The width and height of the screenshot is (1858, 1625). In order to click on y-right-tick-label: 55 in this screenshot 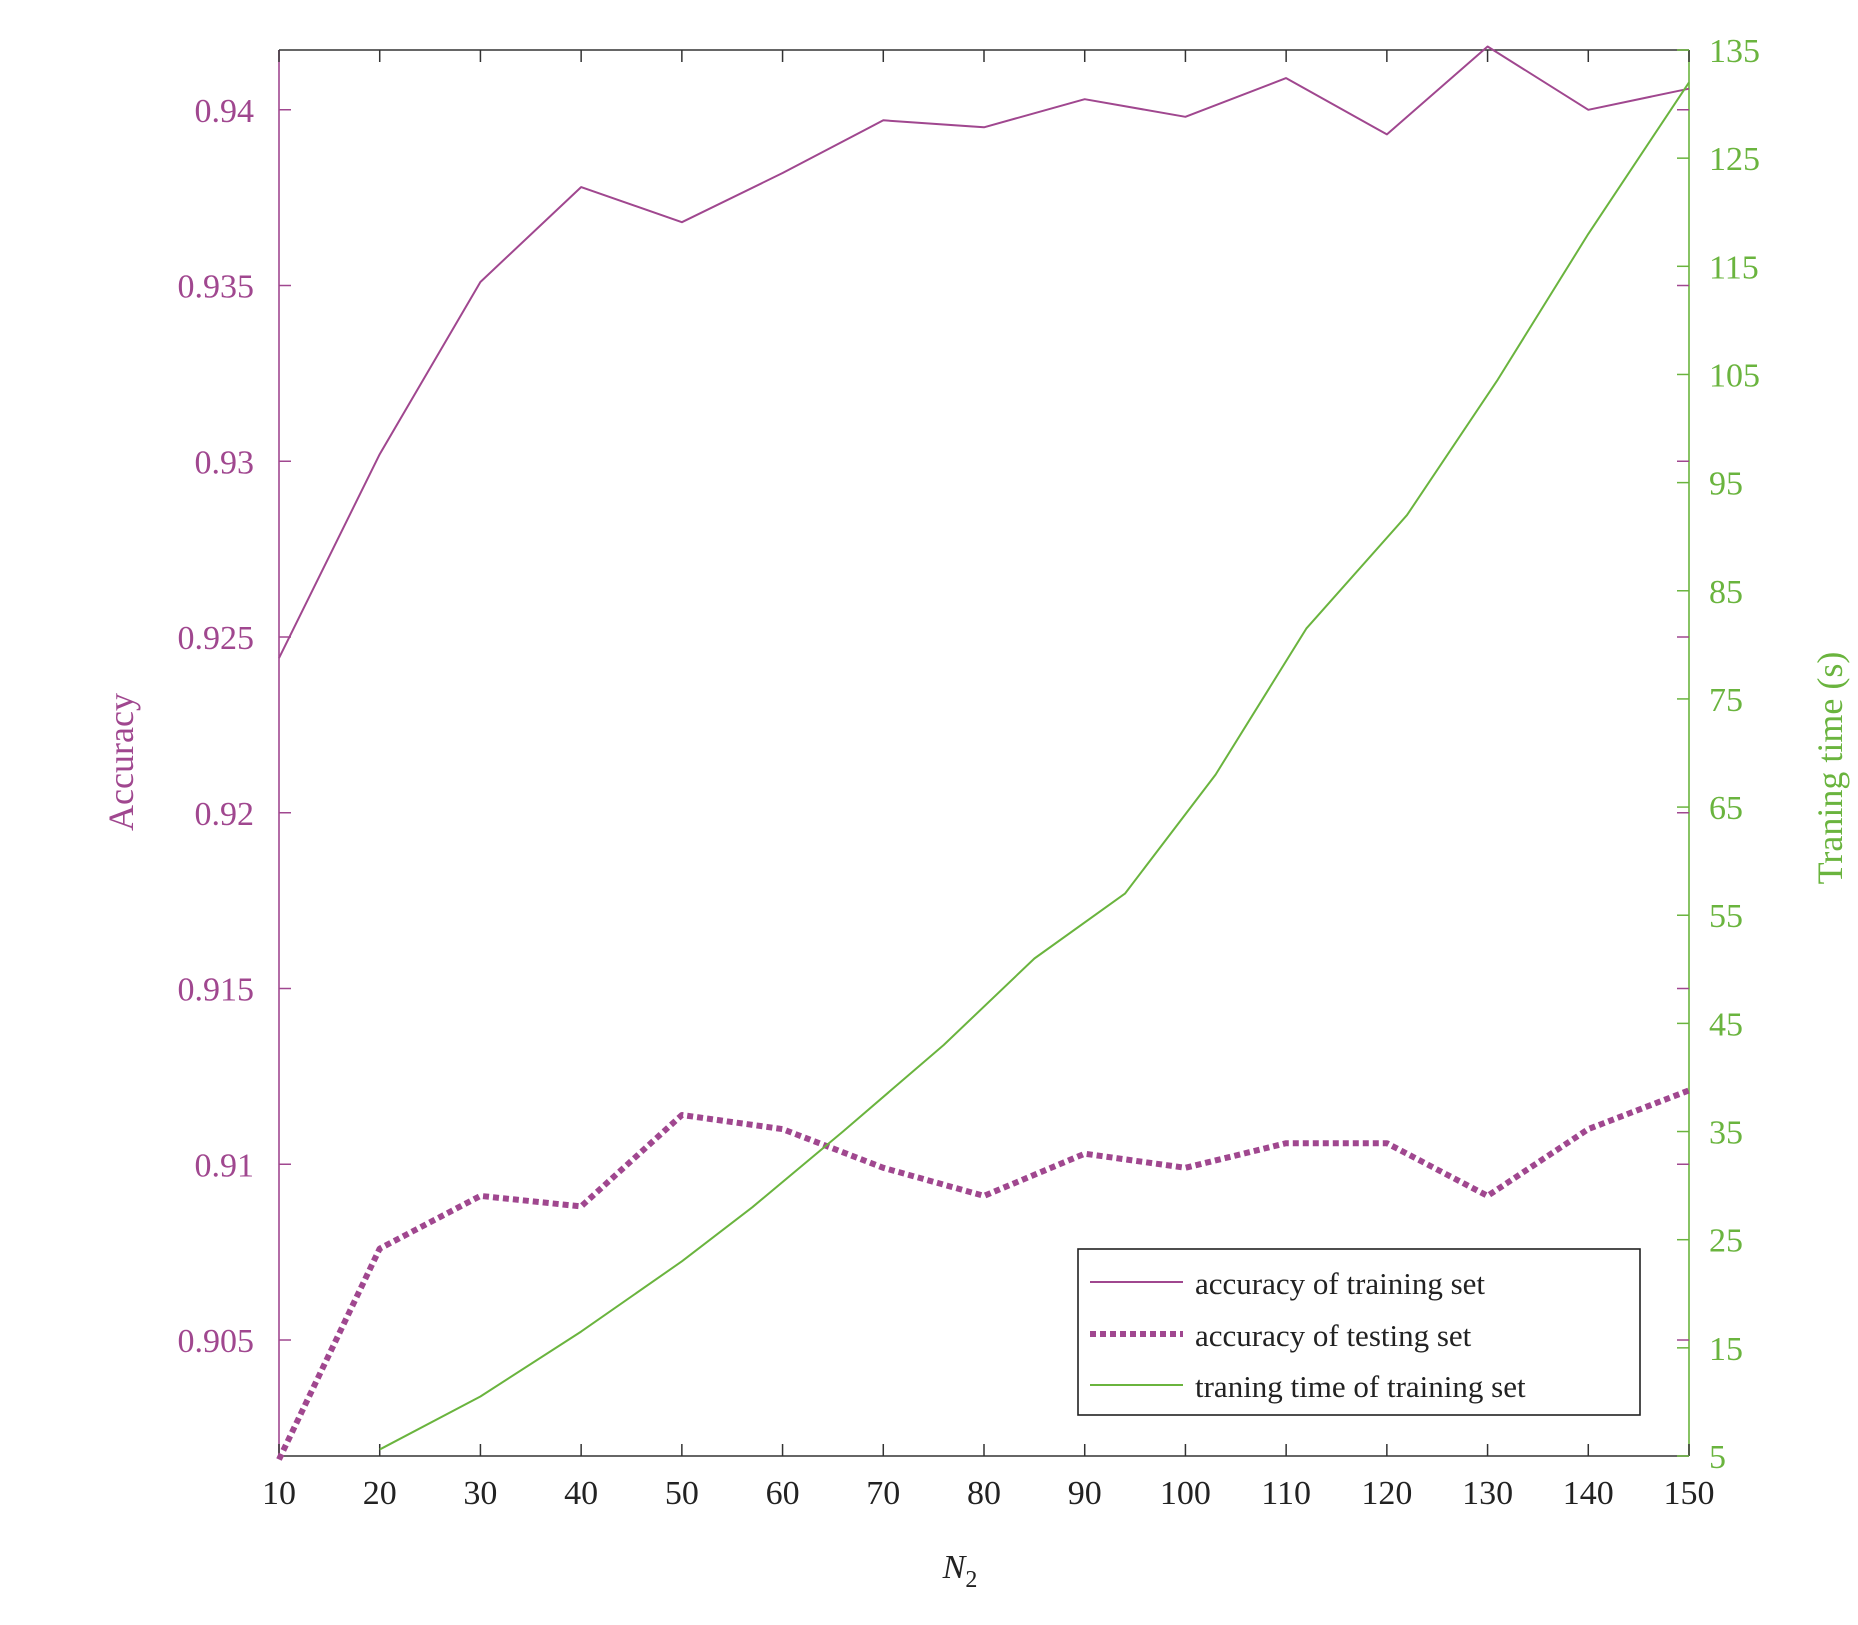, I will do `click(1726, 916)`.